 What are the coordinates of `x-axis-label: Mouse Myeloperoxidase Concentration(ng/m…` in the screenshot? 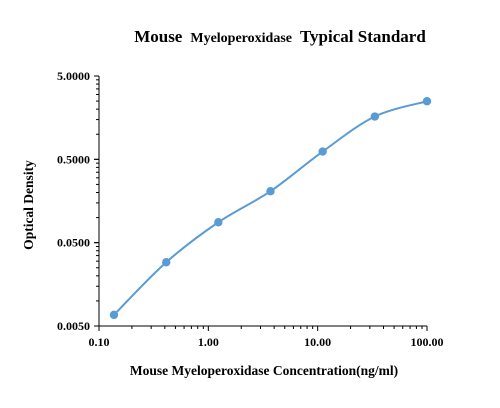 It's located at (264, 370).